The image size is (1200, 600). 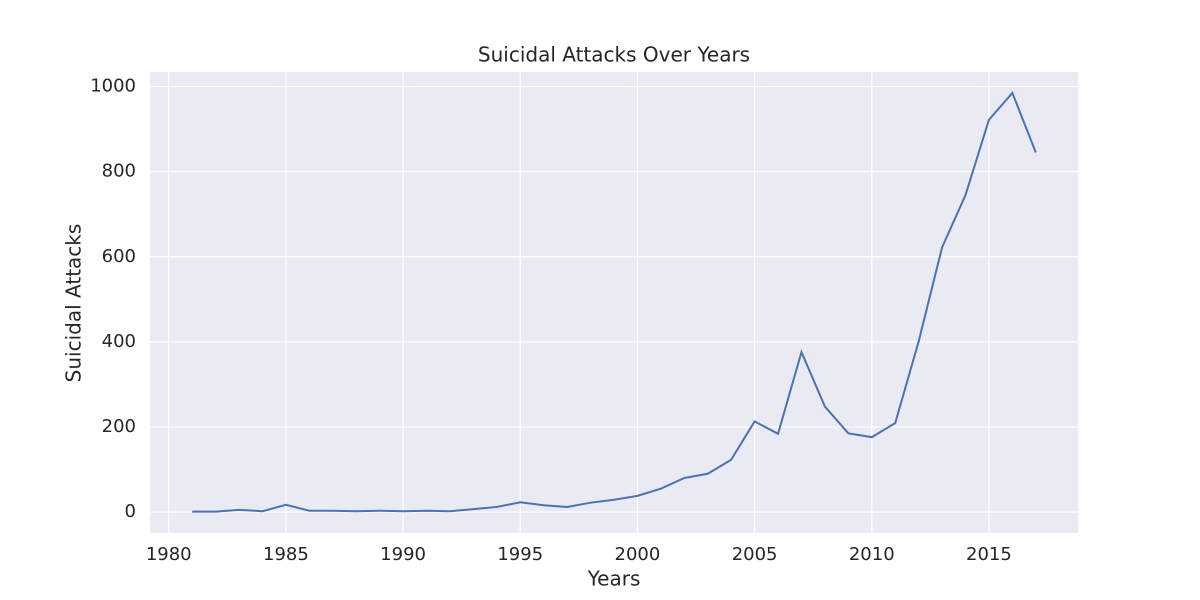 I want to click on x-tick-label: 2015, so click(x=989, y=554).